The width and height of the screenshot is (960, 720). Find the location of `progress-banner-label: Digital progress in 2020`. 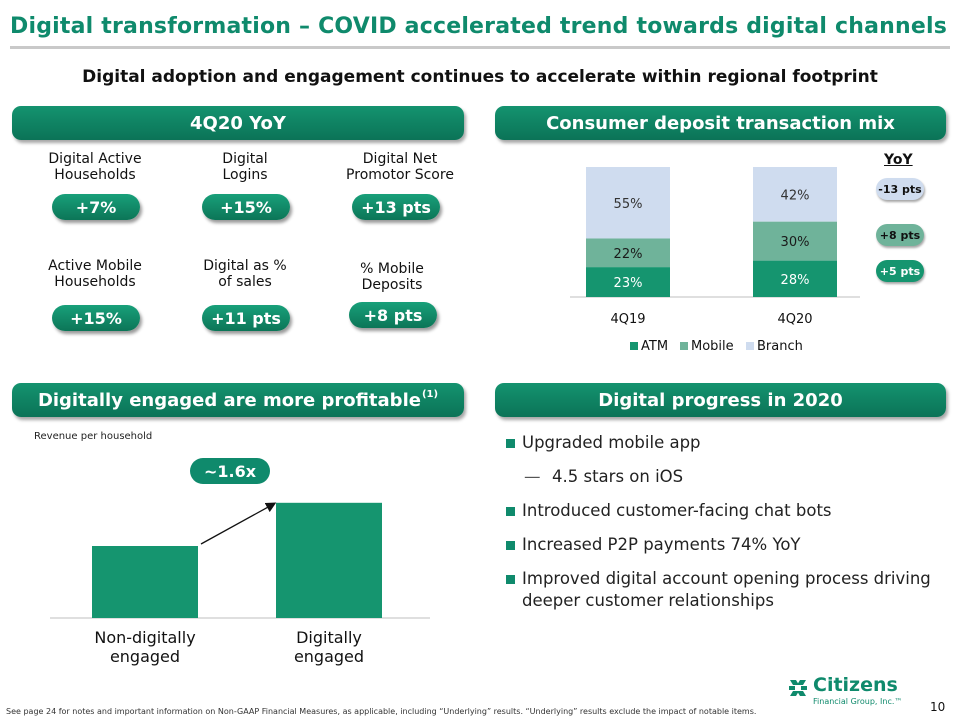

progress-banner-label: Digital progress in 2020 is located at coordinates (720, 400).